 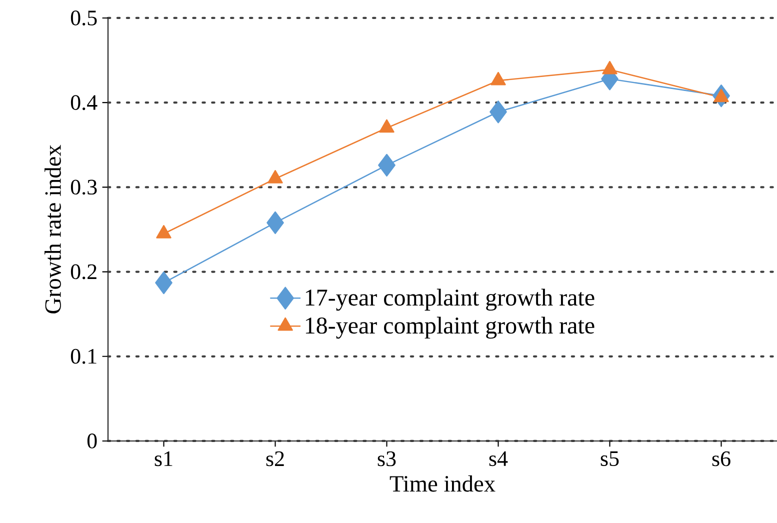 What do you see at coordinates (609, 458) in the screenshot?
I see `x-tick-label: s5` at bounding box center [609, 458].